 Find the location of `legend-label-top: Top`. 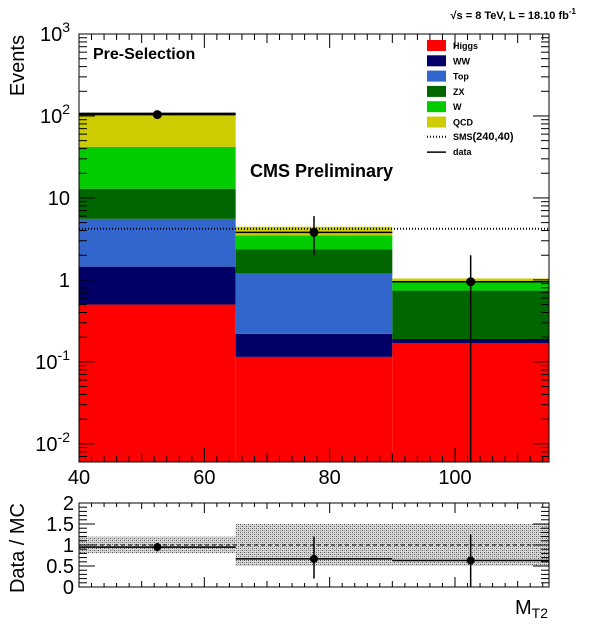

legend-label-top: Top is located at coordinates (461, 77).